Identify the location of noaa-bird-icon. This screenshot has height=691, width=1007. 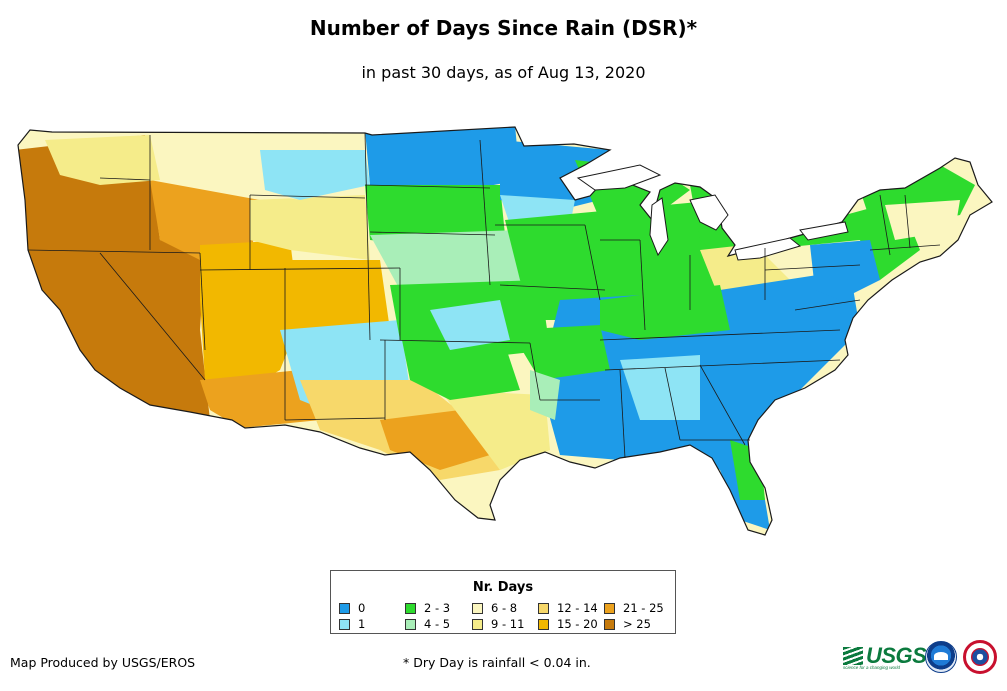
(941, 656).